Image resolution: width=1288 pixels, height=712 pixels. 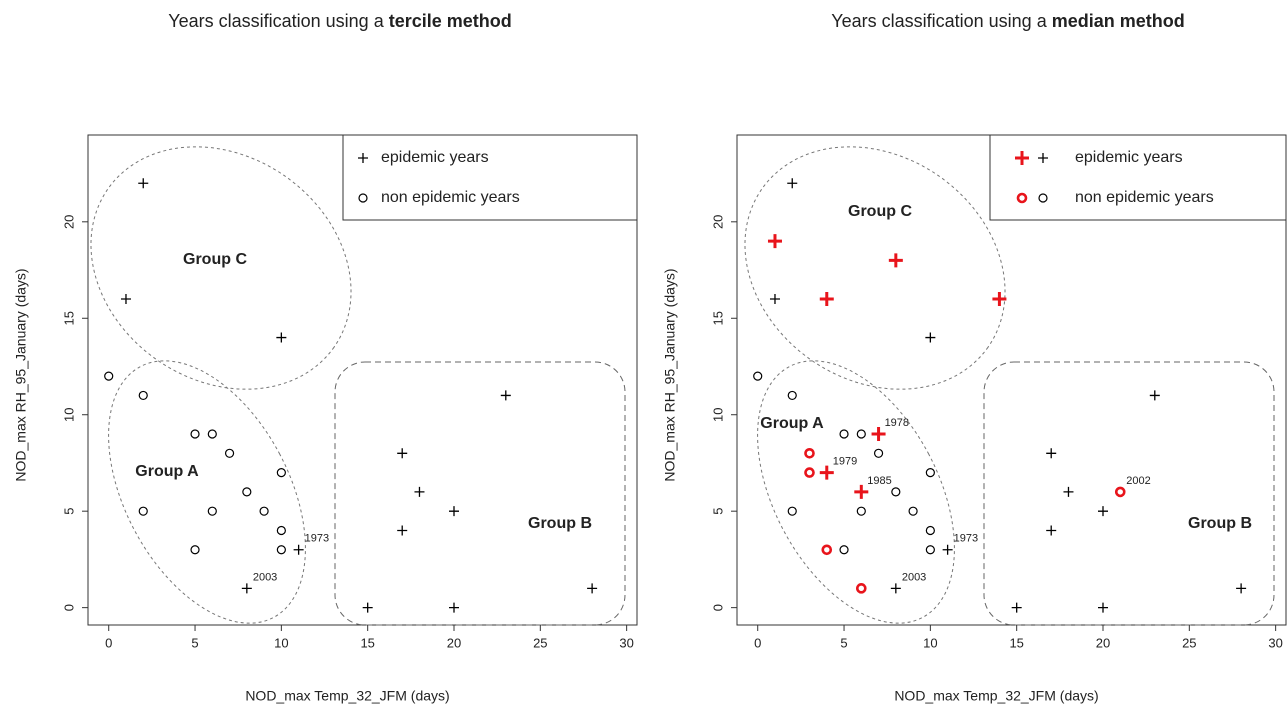 What do you see at coordinates (845, 462) in the screenshot?
I see `point-label: 1979` at bounding box center [845, 462].